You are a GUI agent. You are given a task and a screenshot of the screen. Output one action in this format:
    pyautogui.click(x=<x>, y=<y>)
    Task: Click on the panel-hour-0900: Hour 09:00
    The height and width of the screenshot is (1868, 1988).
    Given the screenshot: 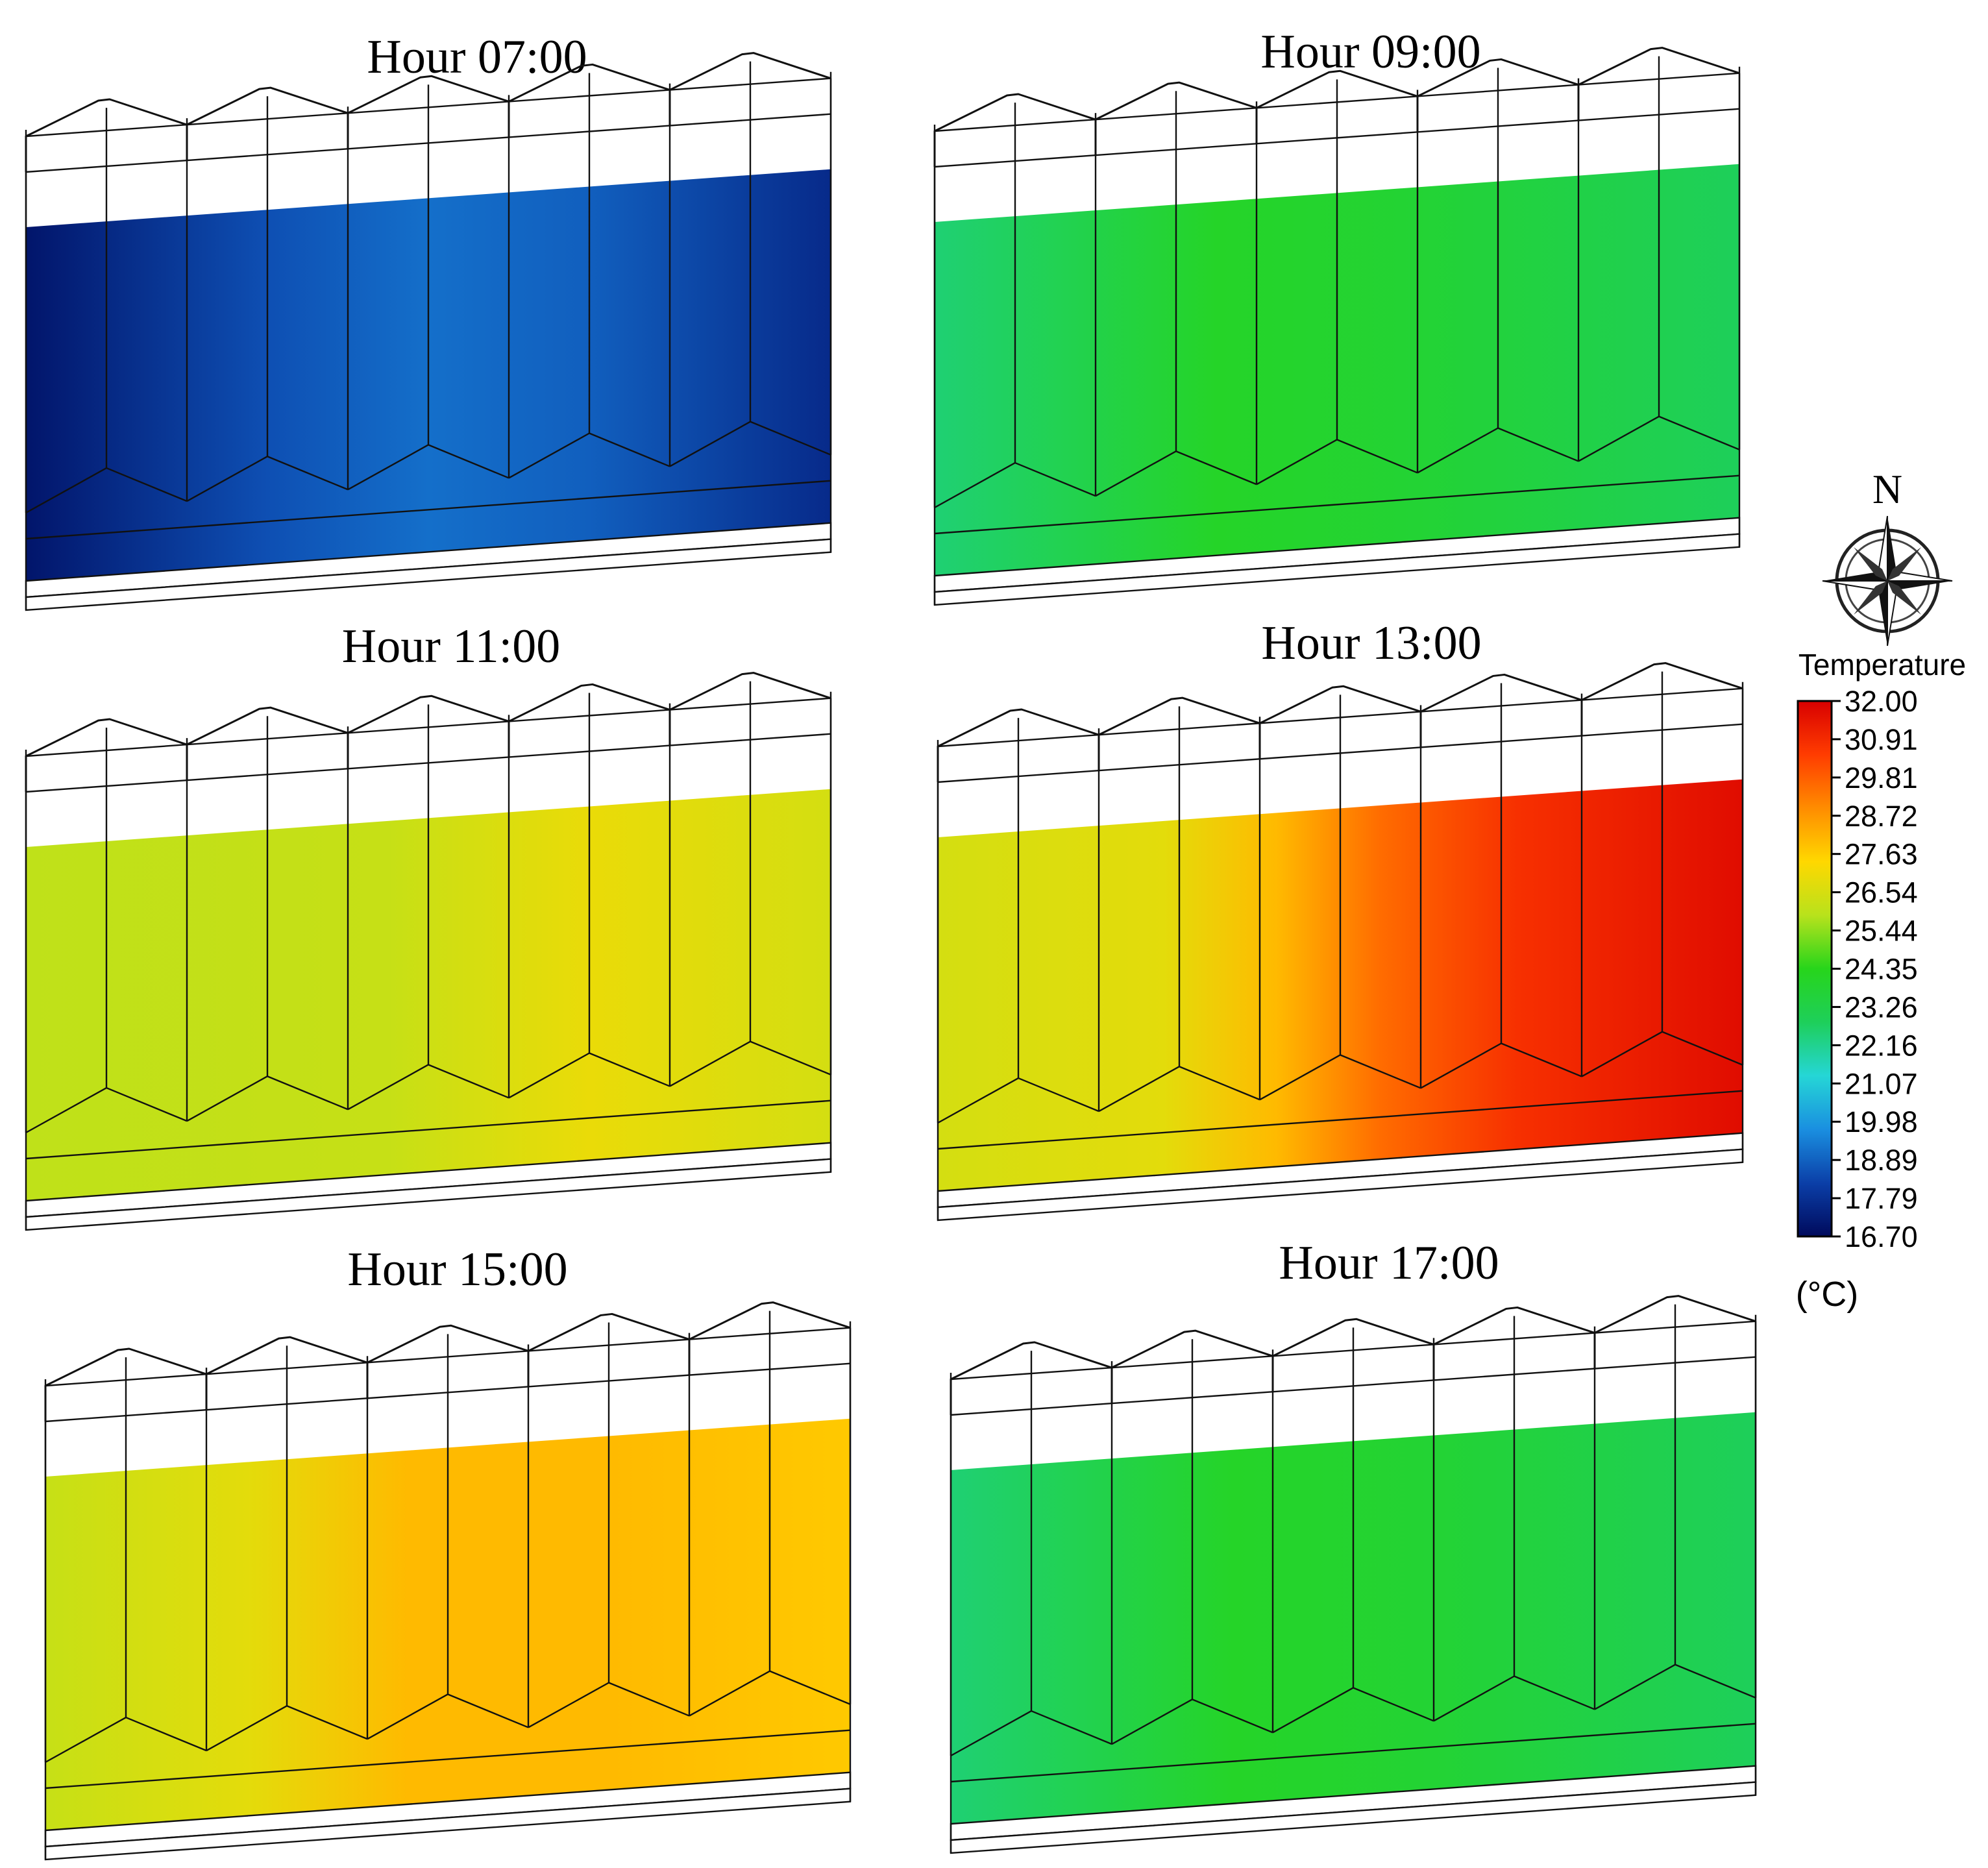 What is the action you would take?
    pyautogui.click(x=1337, y=315)
    